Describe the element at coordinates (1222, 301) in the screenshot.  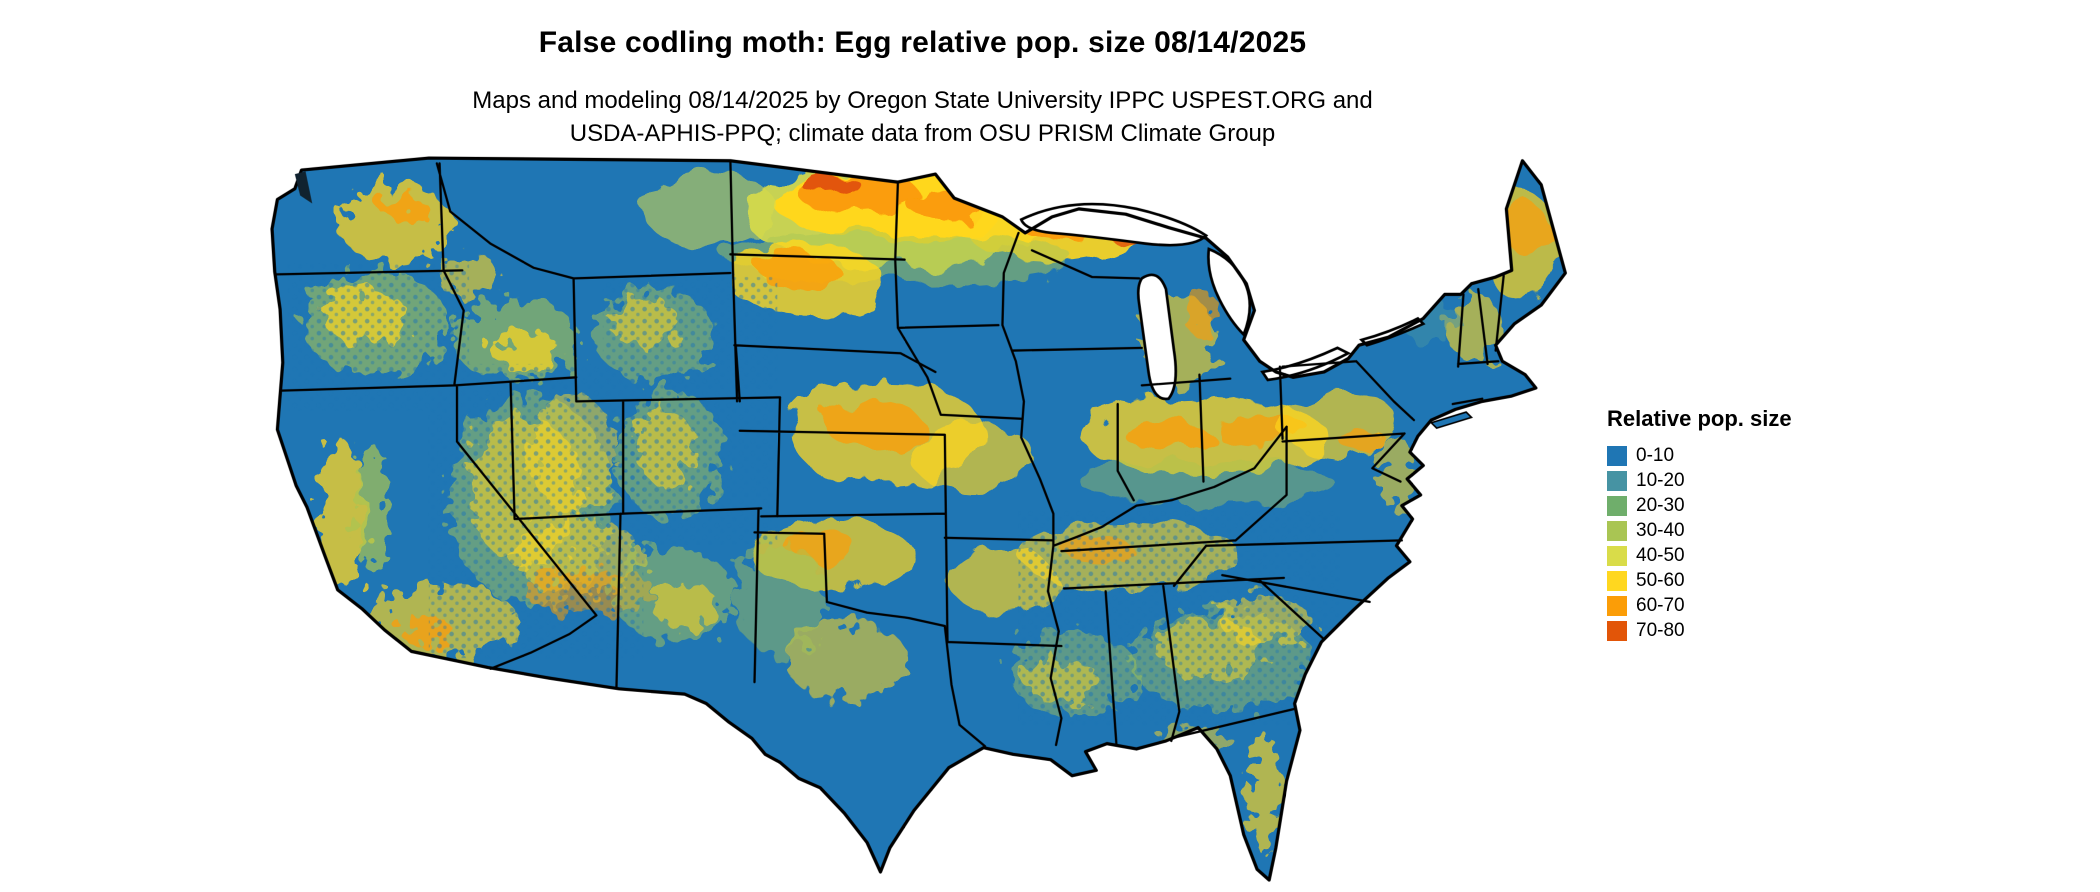
I see `great-lakes` at that location.